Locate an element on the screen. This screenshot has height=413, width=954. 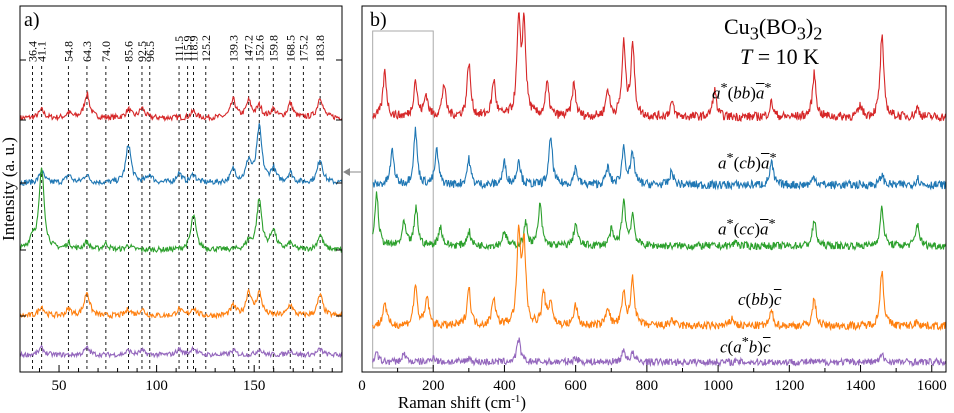
panel-a-tick-label: 100 is located at coordinates (156, 386).